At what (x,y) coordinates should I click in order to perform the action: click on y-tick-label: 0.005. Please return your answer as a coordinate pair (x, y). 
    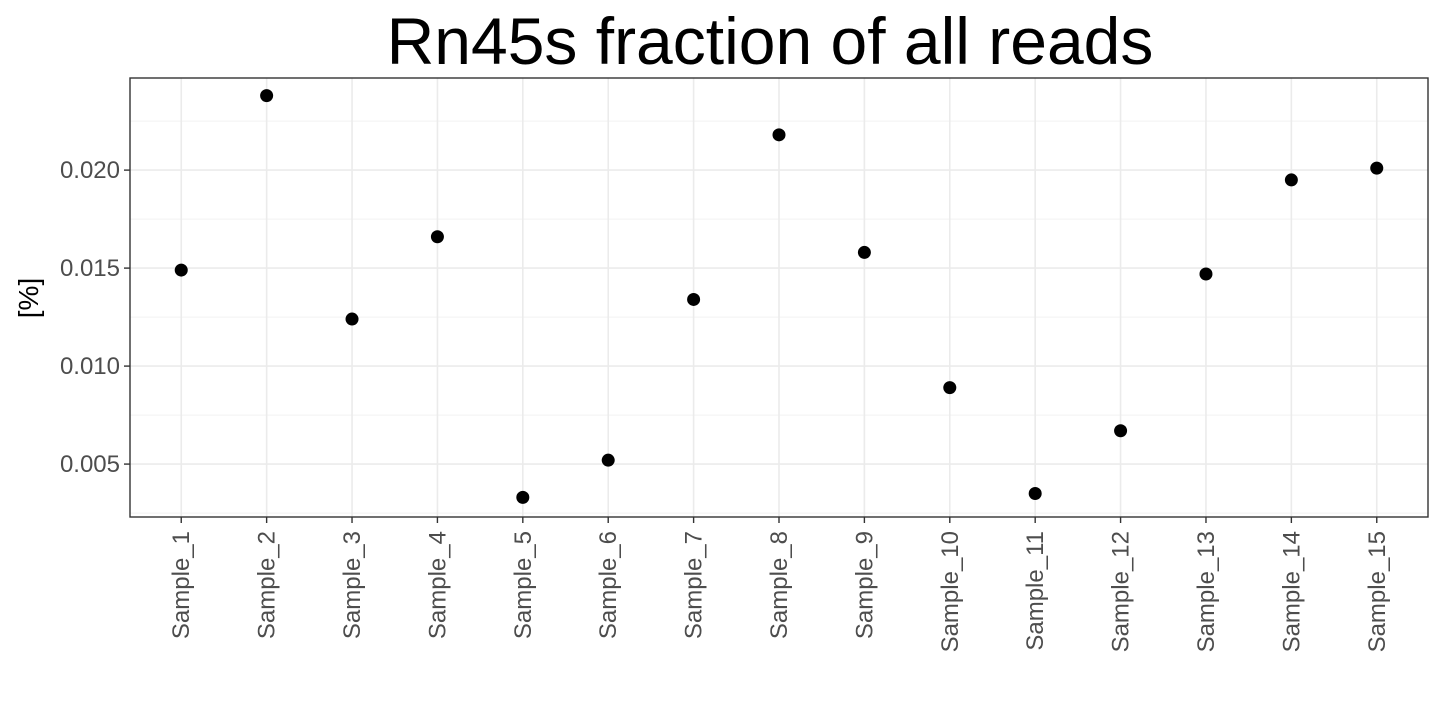
    Looking at the image, I should click on (90, 464).